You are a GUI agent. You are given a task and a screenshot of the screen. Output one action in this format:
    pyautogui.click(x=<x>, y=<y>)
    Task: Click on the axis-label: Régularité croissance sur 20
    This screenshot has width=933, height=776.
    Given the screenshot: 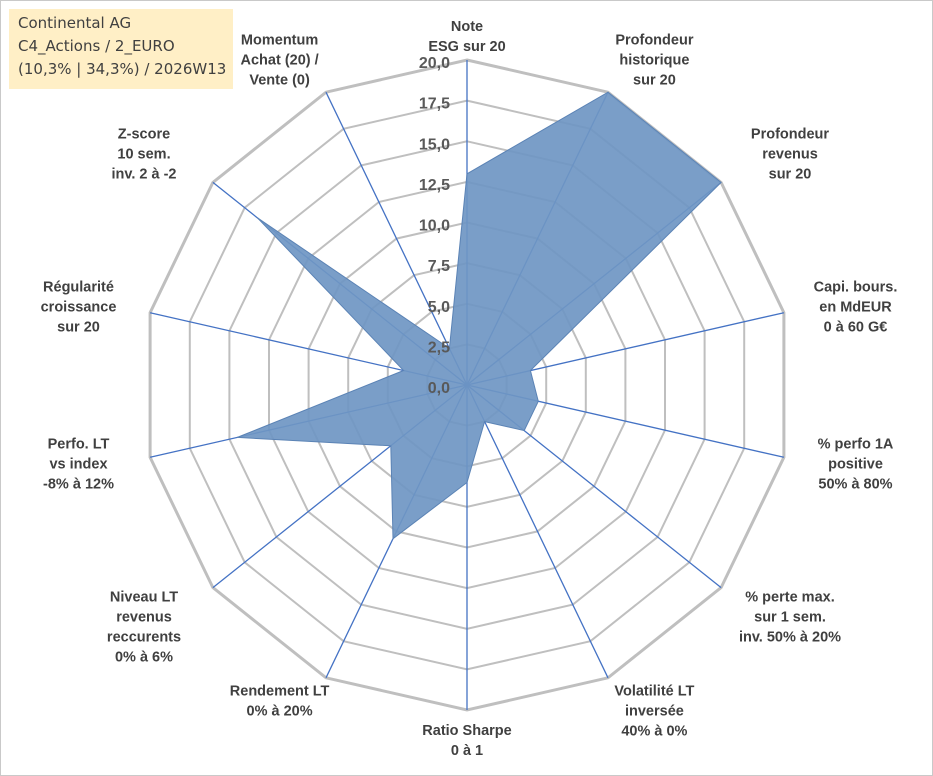 What is the action you would take?
    pyautogui.click(x=79, y=308)
    